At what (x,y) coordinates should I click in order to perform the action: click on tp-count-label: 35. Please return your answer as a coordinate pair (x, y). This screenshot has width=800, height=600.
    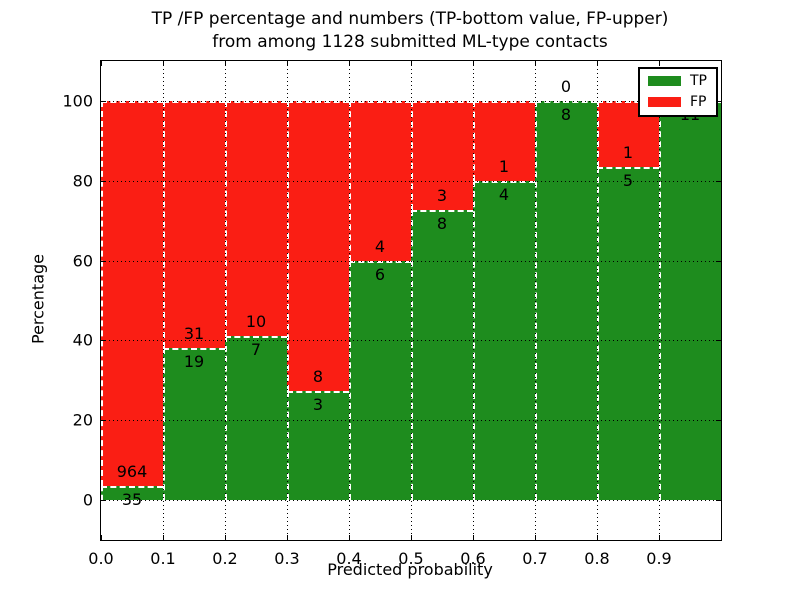
    Looking at the image, I should click on (132, 500).